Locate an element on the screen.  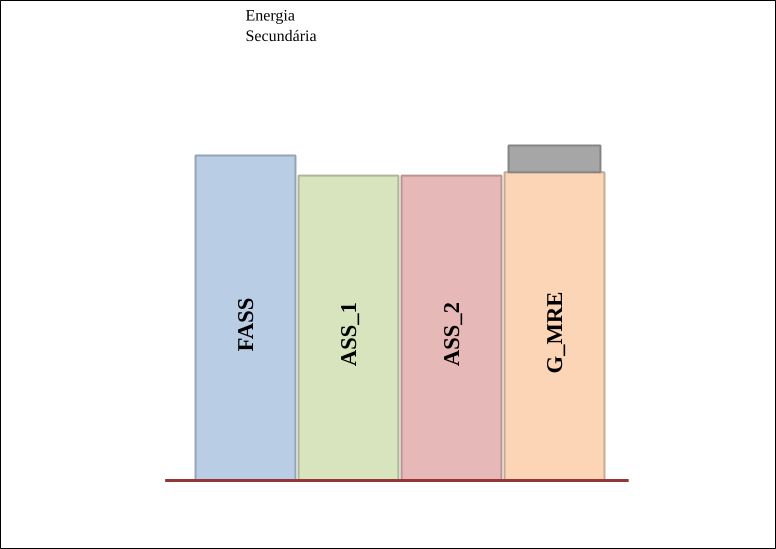
x-tick-label: G_MRE is located at coordinates (554, 333).